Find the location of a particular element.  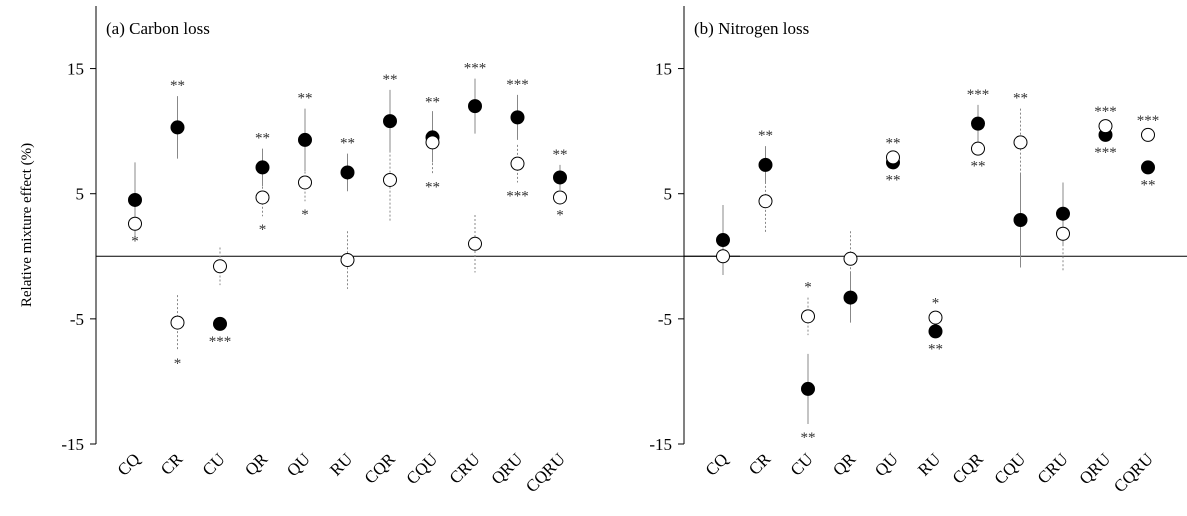

y-tick-label: 5 is located at coordinates (80, 194).